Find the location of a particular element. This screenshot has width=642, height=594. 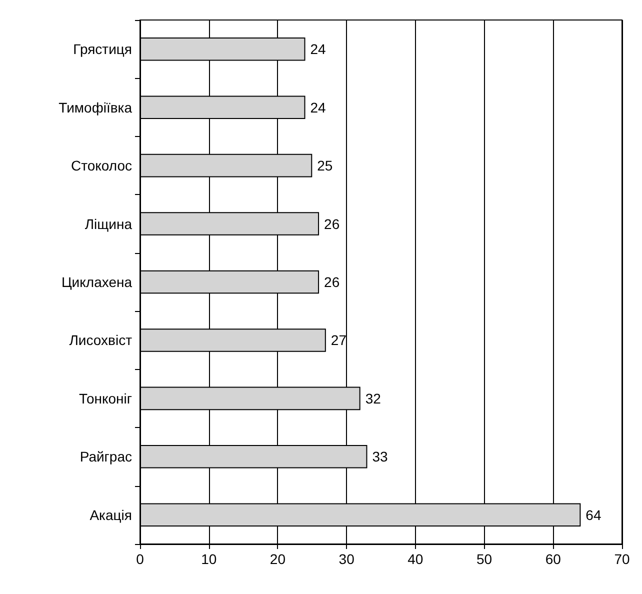

x-tick-label: 60 is located at coordinates (553, 559).